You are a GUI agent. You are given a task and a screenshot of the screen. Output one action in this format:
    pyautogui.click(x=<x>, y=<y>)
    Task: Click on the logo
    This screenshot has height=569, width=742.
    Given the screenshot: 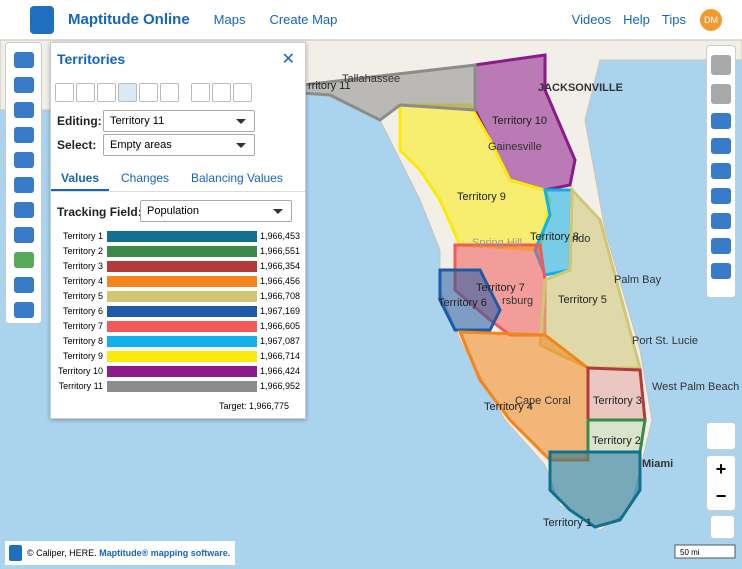 What is the action you would take?
    pyautogui.click(x=42, y=19)
    